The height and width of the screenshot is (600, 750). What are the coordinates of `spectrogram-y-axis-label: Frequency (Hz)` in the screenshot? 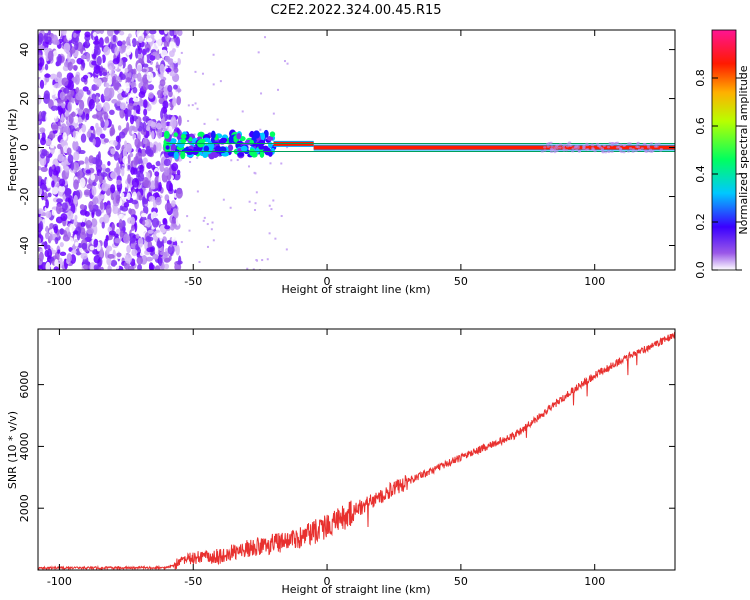 It's located at (12, 150).